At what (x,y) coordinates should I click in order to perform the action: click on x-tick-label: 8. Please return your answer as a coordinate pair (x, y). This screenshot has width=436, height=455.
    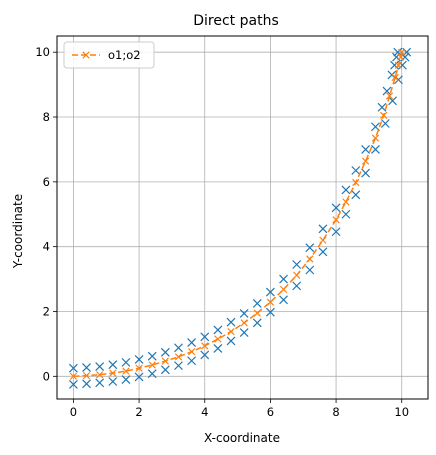
    Looking at the image, I should click on (335, 412).